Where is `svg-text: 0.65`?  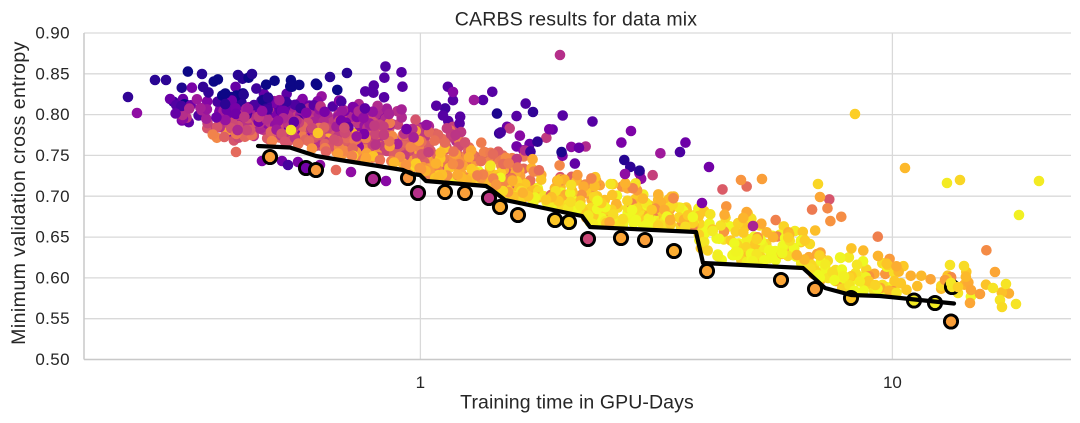 svg-text: 0.65 is located at coordinates (52, 237).